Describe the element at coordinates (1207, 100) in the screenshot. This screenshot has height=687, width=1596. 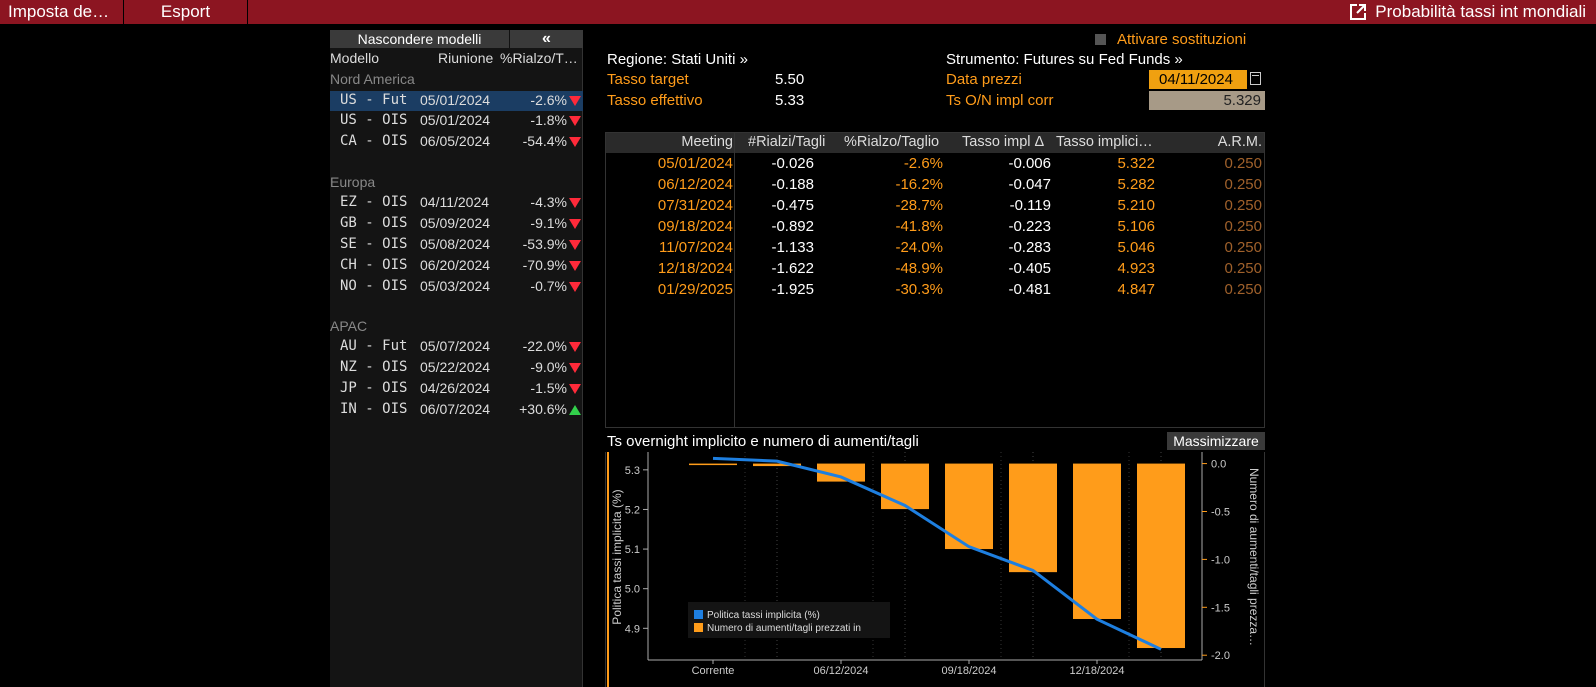
I see `on-rate-input: 5.329` at that location.